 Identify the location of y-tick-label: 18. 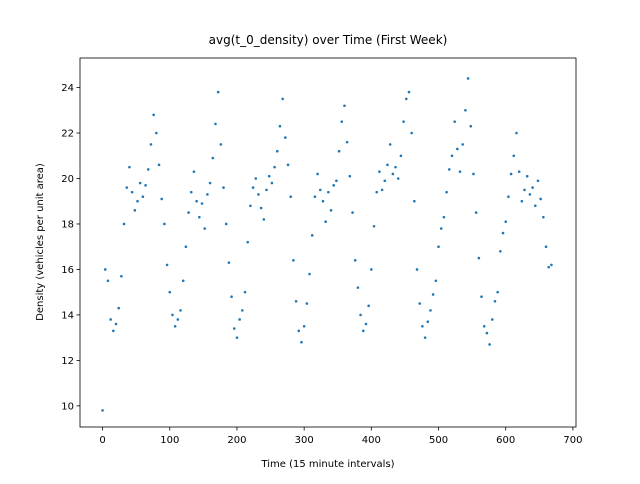
(67, 224).